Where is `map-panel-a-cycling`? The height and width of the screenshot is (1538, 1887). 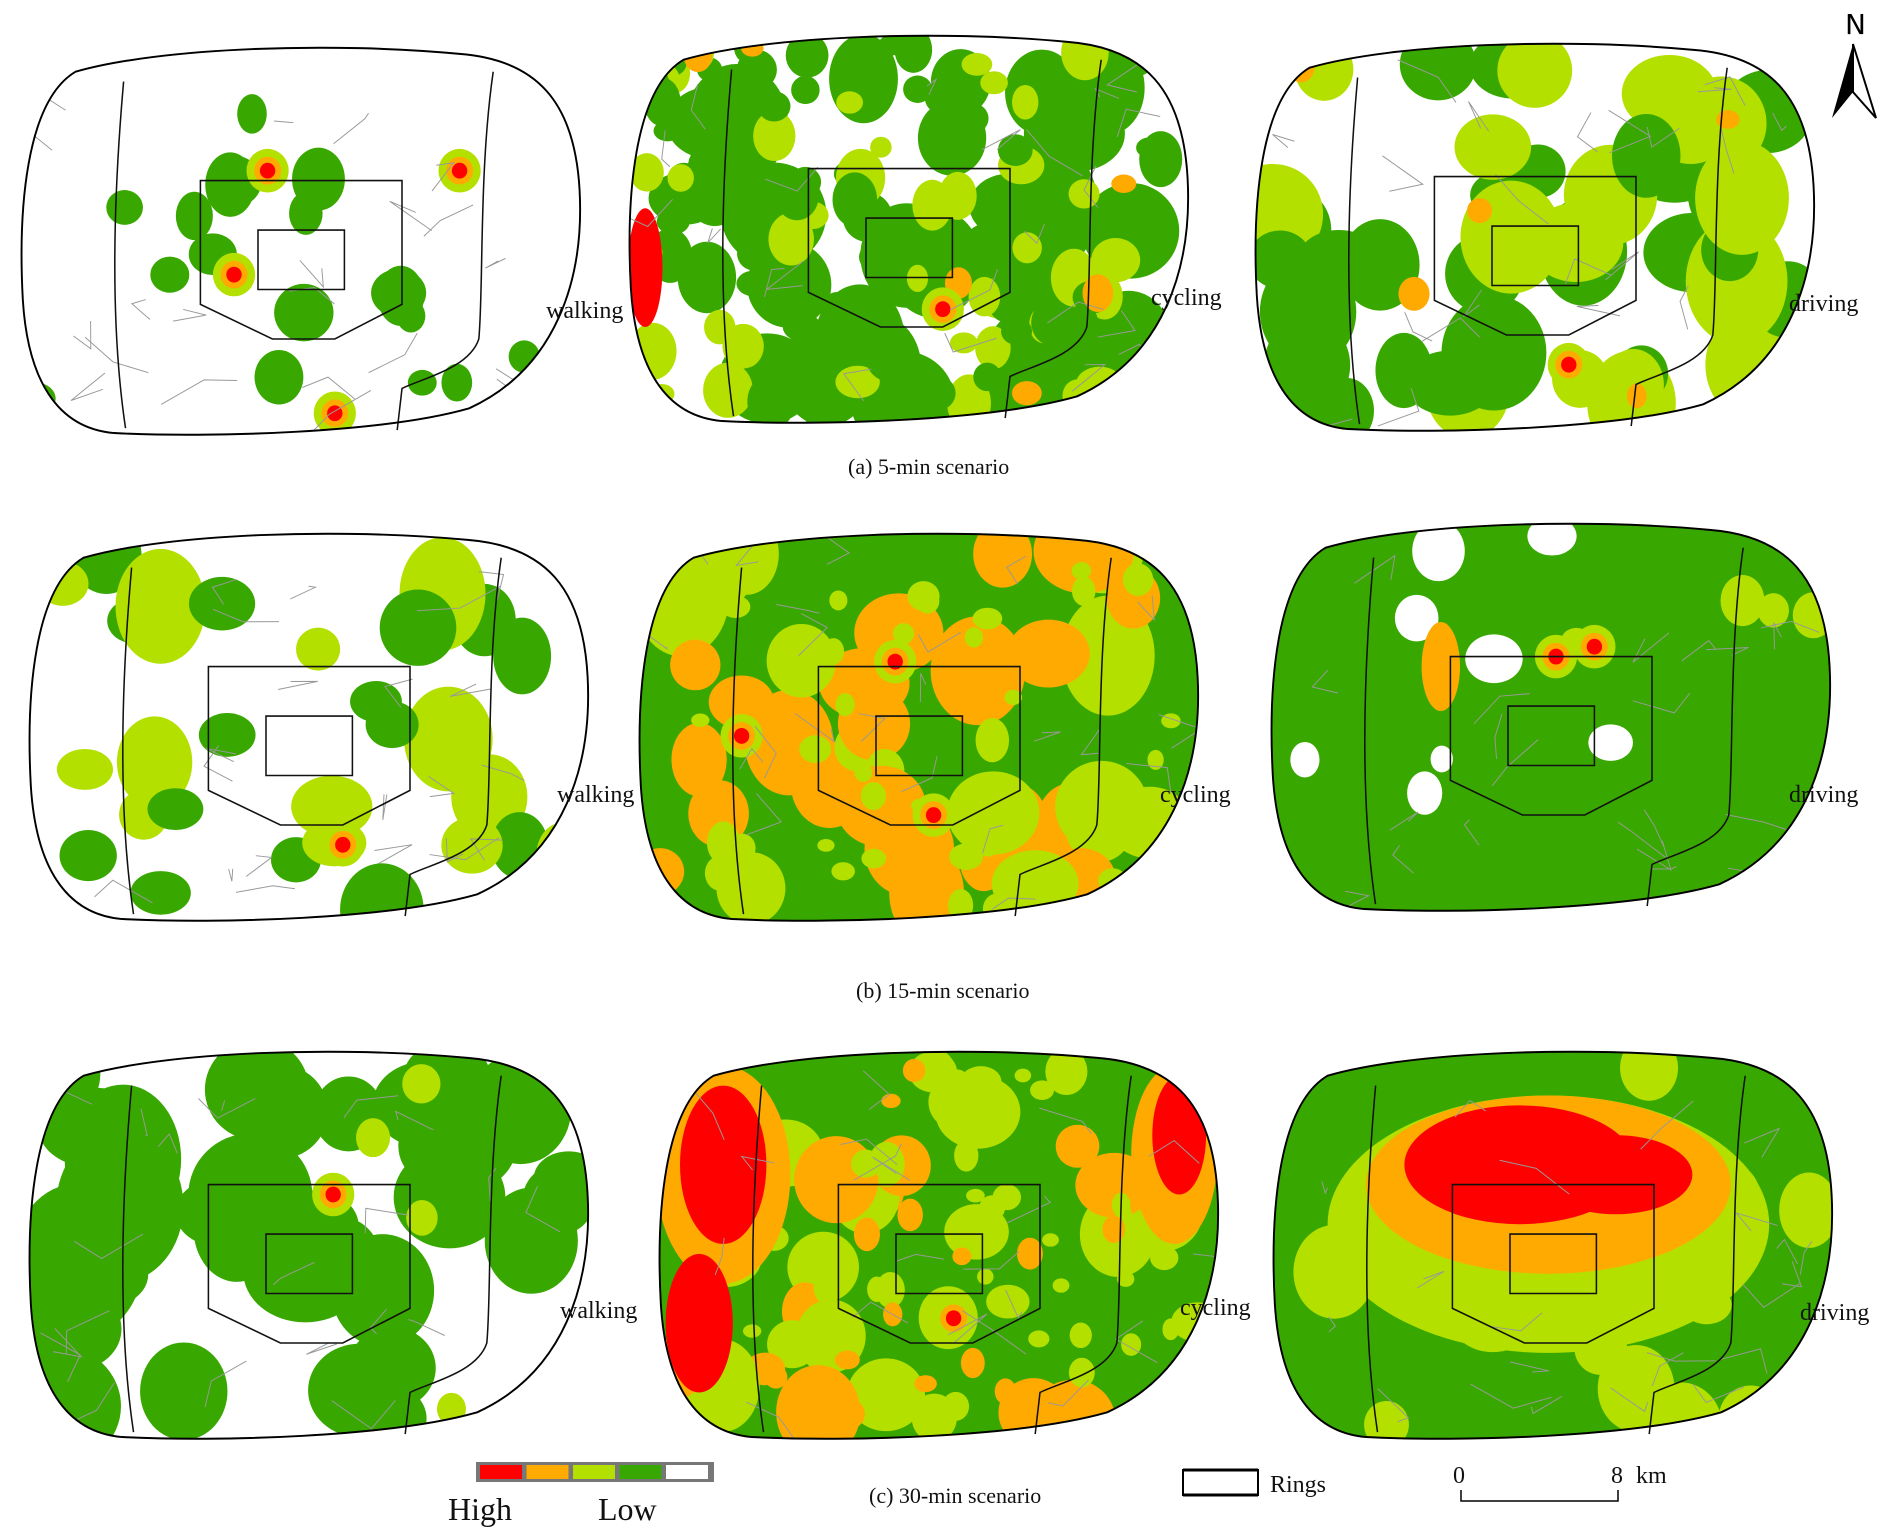 map-panel-a-cycling is located at coordinates (909, 229).